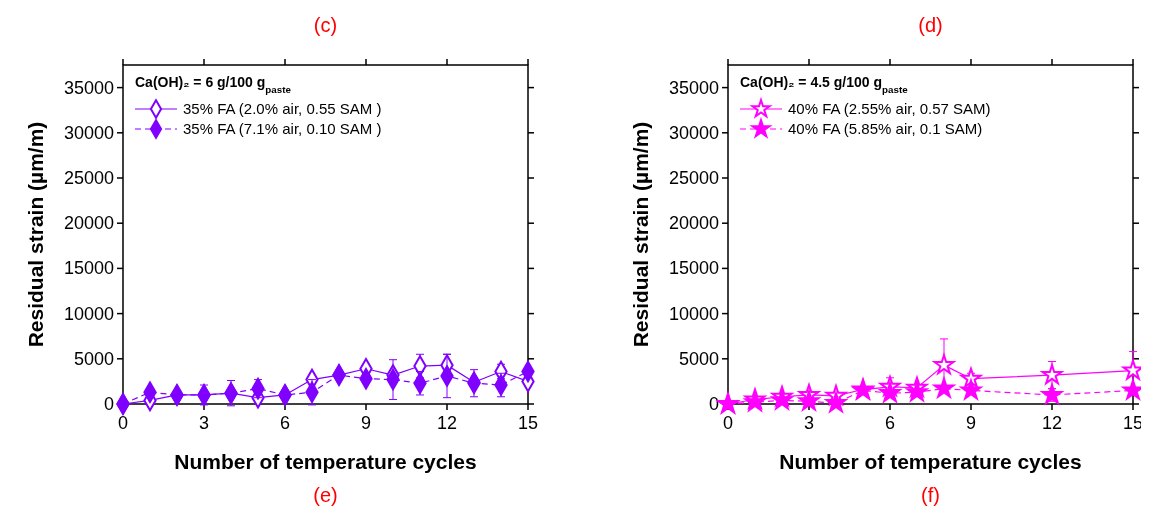 Image resolution: width=1149 pixels, height=512 pixels. What do you see at coordinates (885, 128) in the screenshot?
I see `legend-label: 40% FA (5.85% air, 0.1 SAM)` at bounding box center [885, 128].